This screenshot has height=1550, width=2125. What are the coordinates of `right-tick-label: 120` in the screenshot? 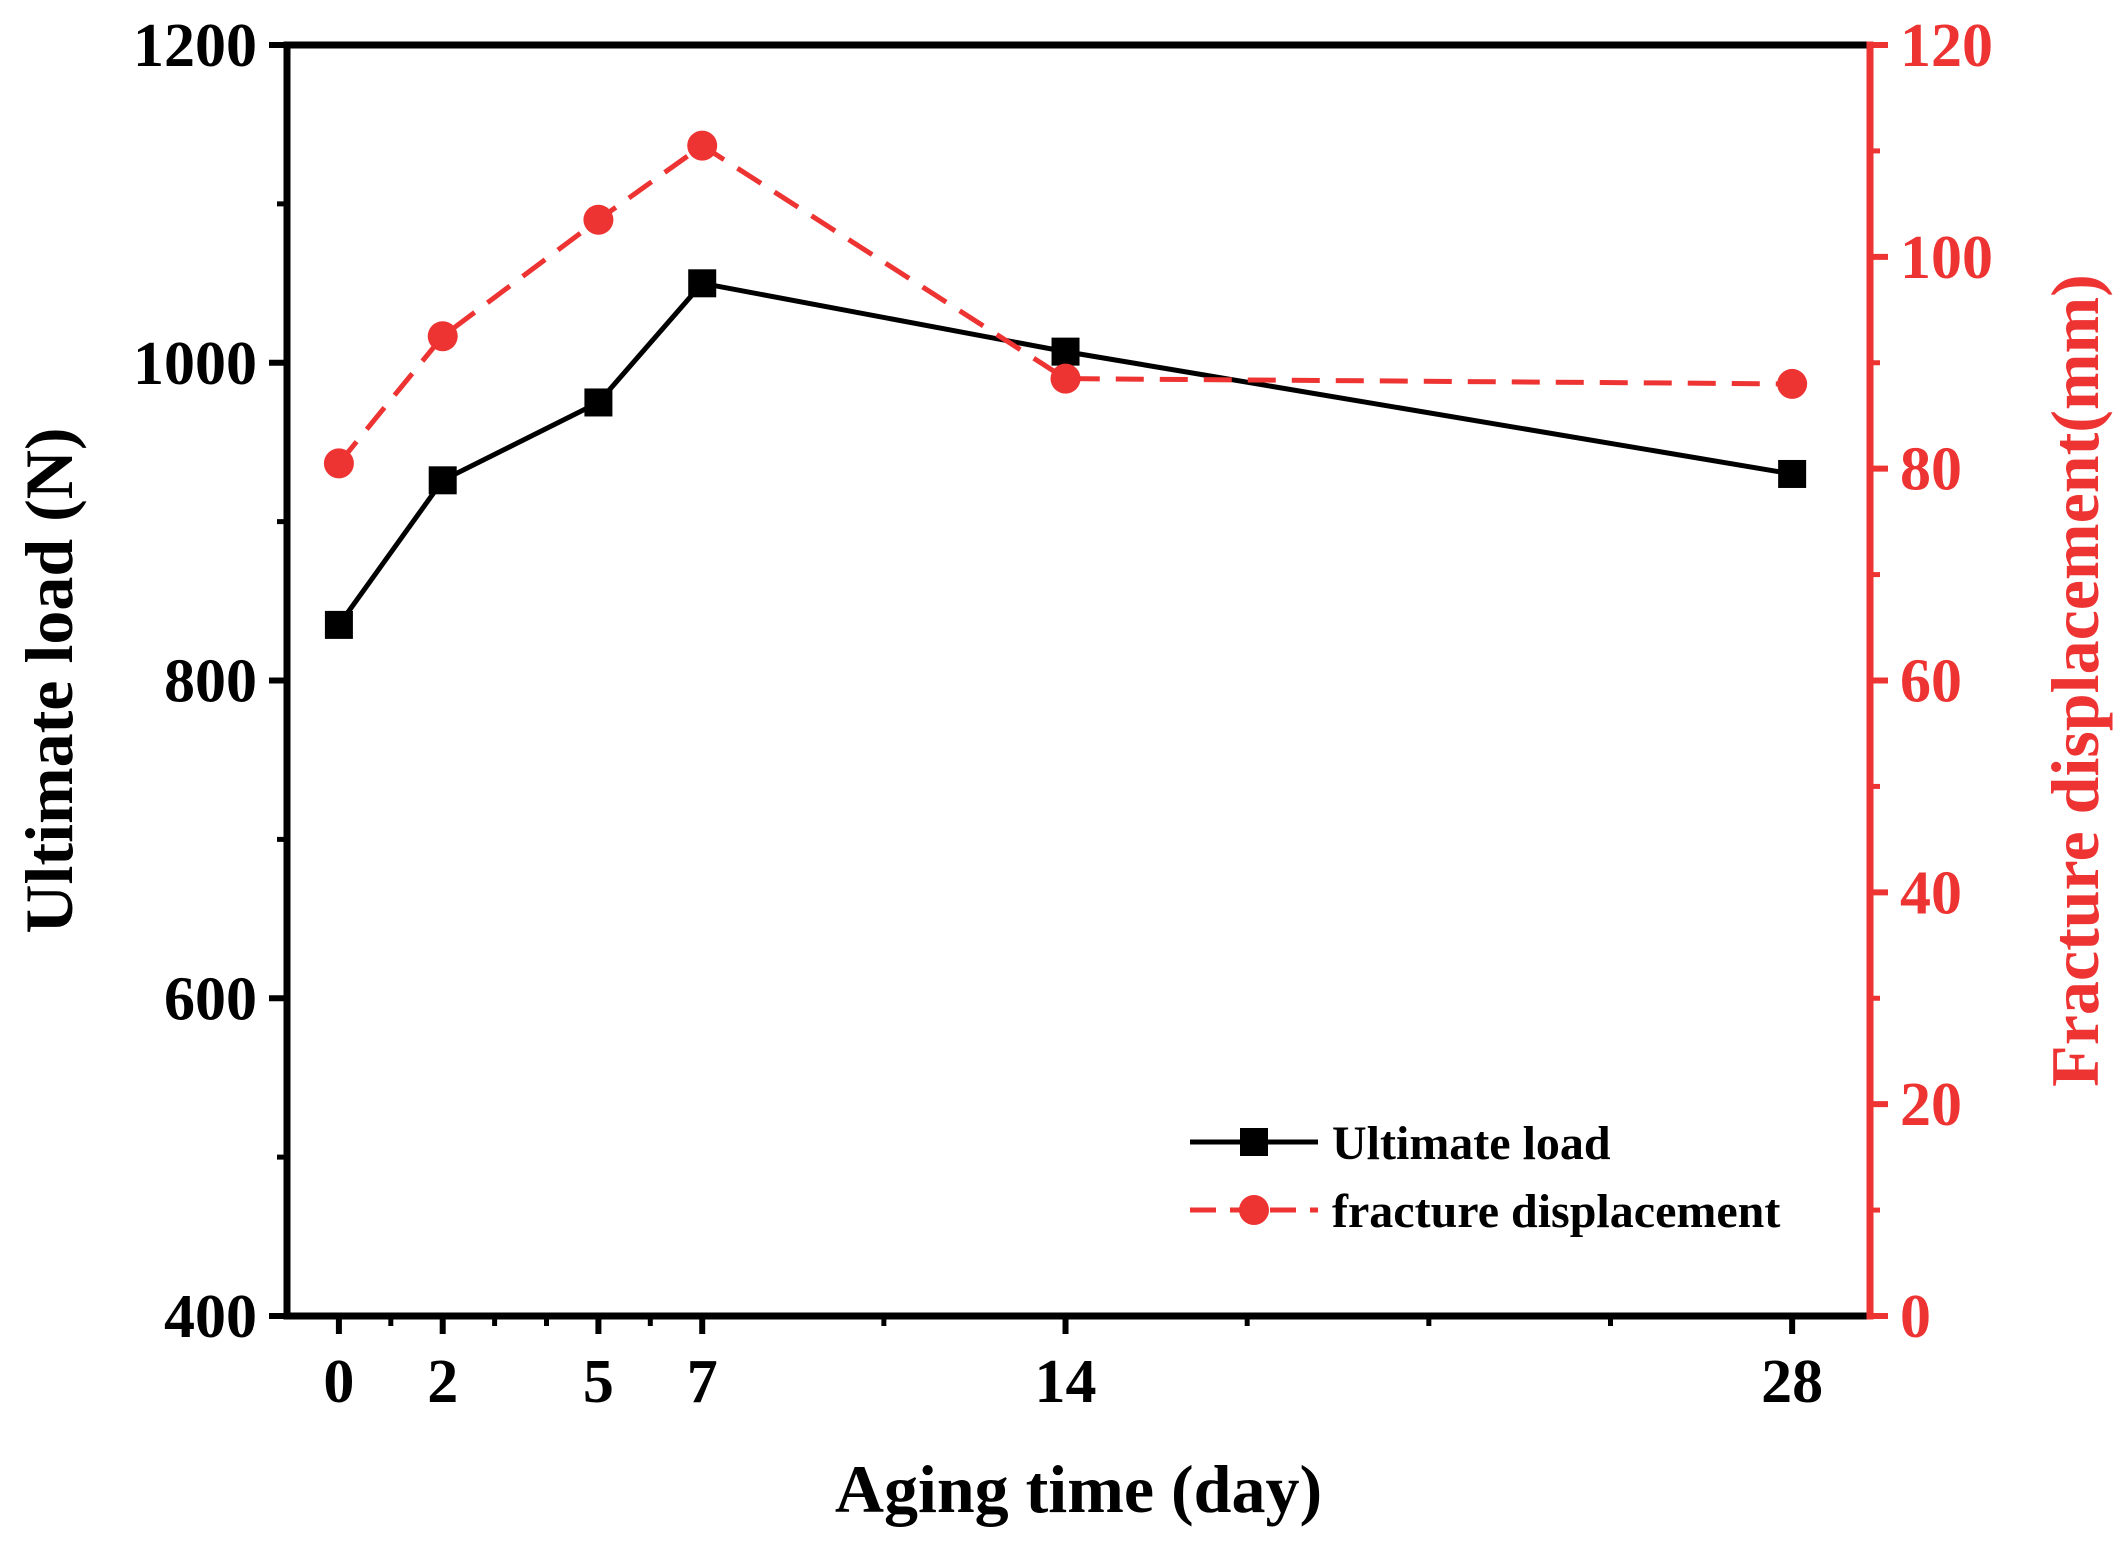 It's located at (1946, 46).